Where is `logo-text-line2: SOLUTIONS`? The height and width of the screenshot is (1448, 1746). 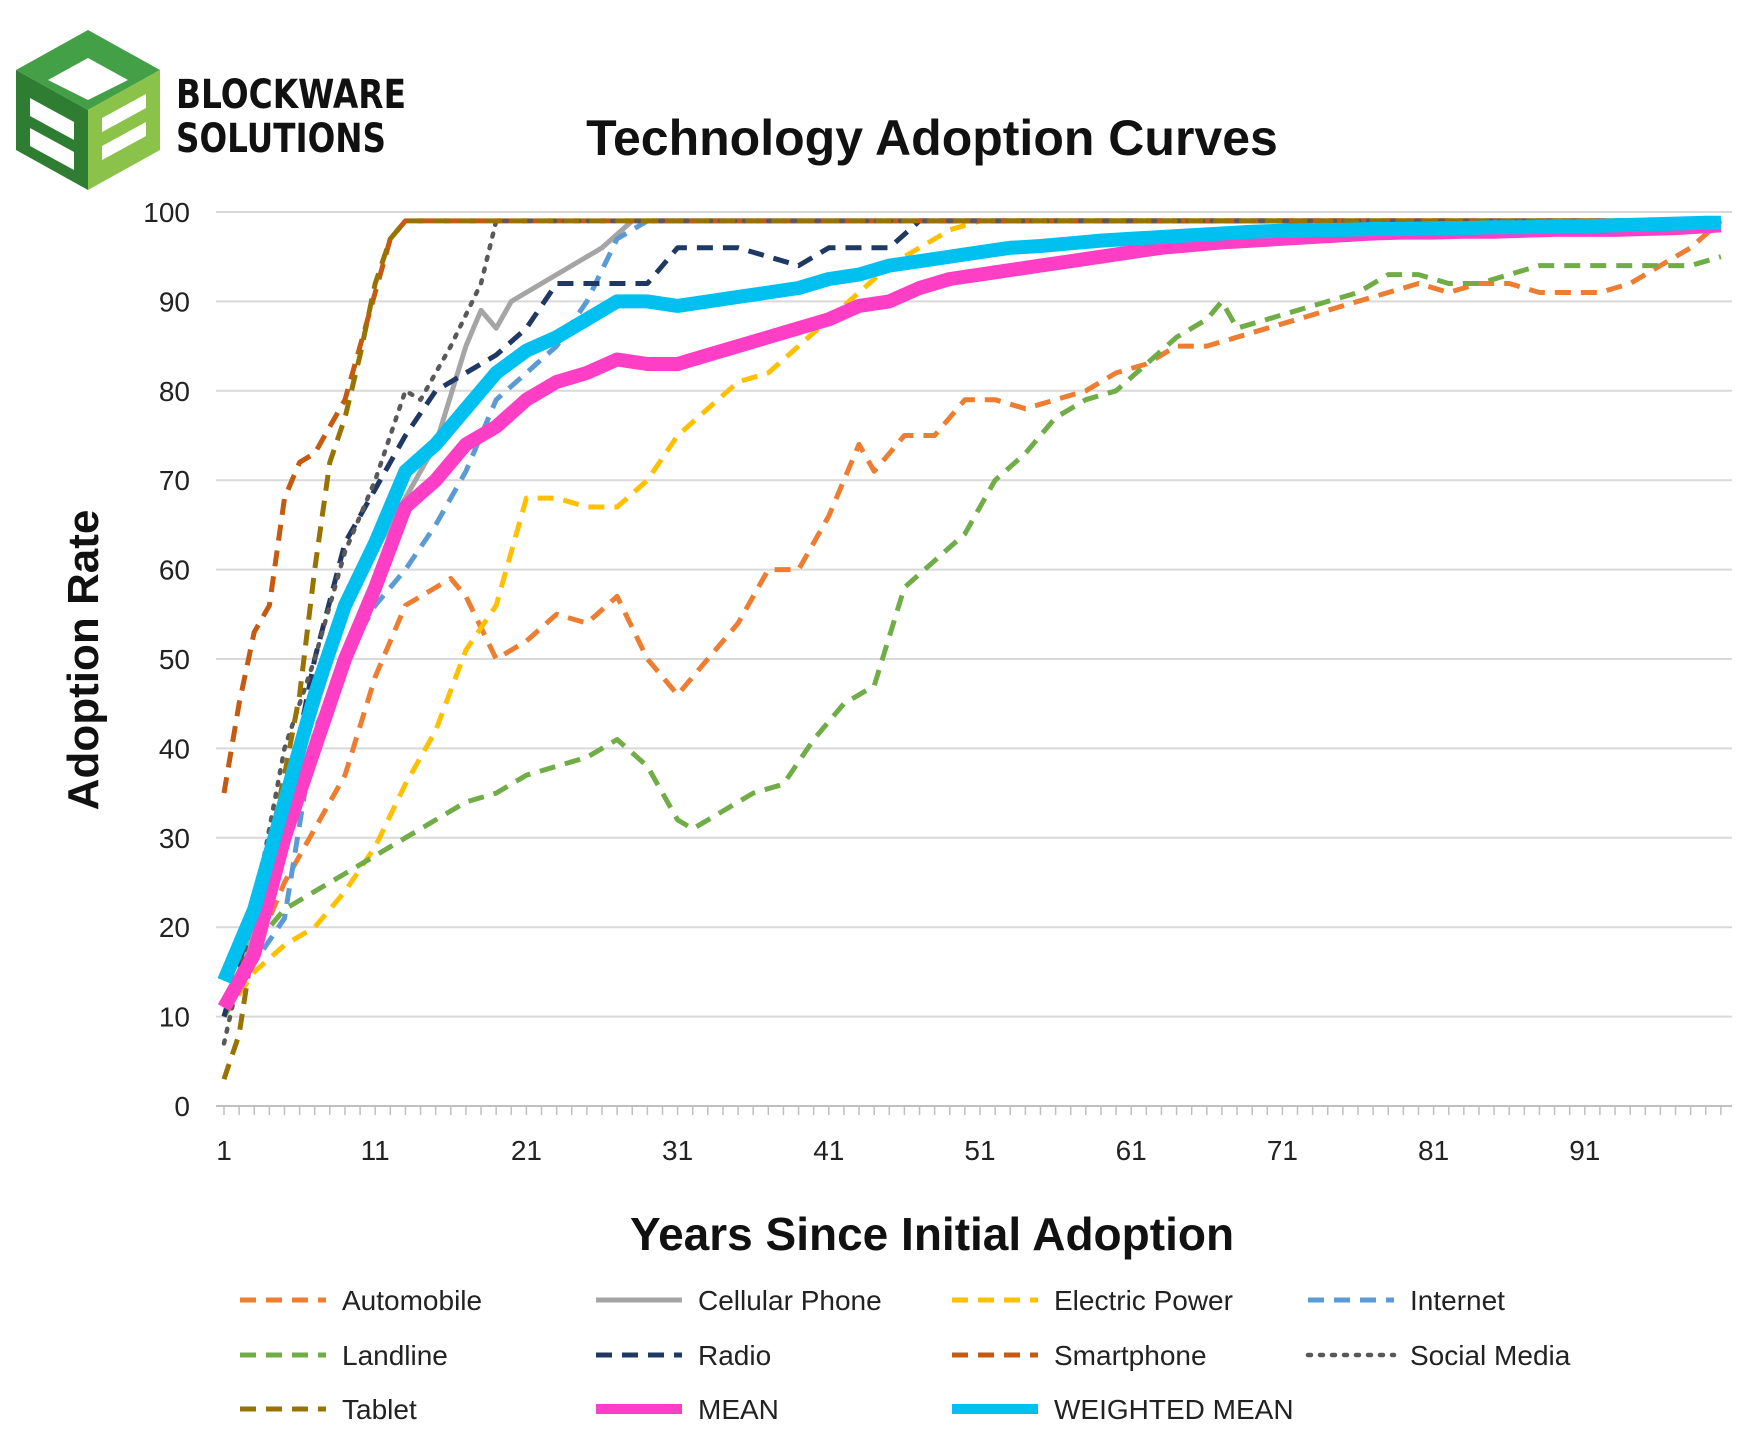 logo-text-line2: SOLUTIONS is located at coordinates (281, 139).